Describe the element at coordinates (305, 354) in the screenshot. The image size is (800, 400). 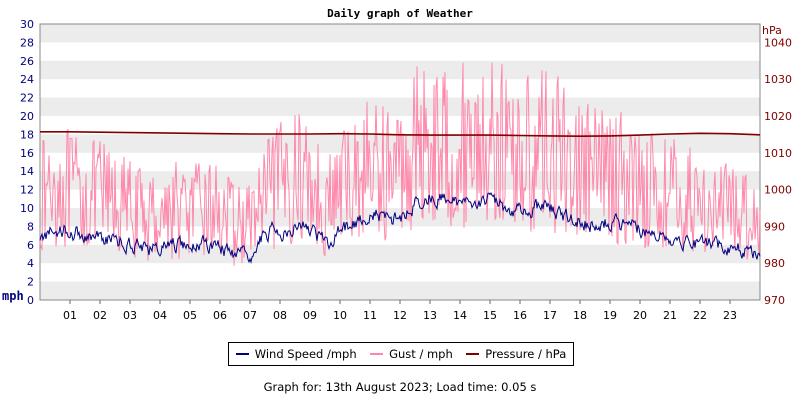
I see `legend-label-wind: Wind Speed /mph` at that location.